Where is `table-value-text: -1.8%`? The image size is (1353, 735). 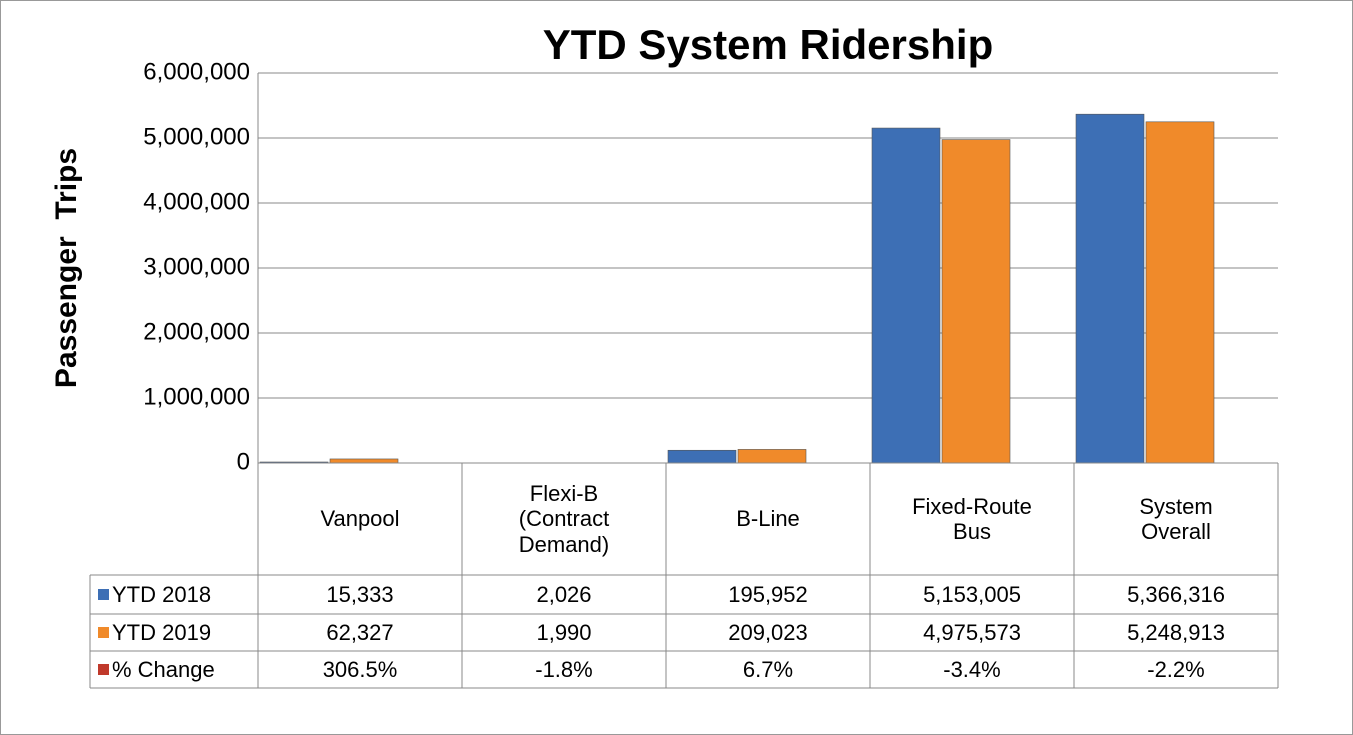 table-value-text: -1.8% is located at coordinates (564, 669).